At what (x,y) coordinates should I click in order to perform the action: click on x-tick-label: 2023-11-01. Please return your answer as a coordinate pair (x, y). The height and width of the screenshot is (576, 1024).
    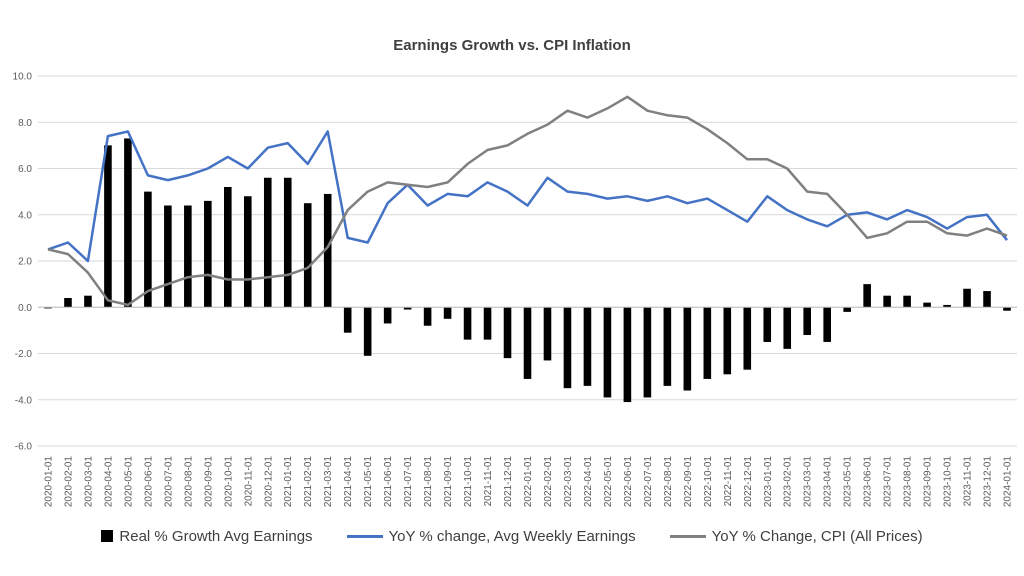
    Looking at the image, I should click on (968, 481).